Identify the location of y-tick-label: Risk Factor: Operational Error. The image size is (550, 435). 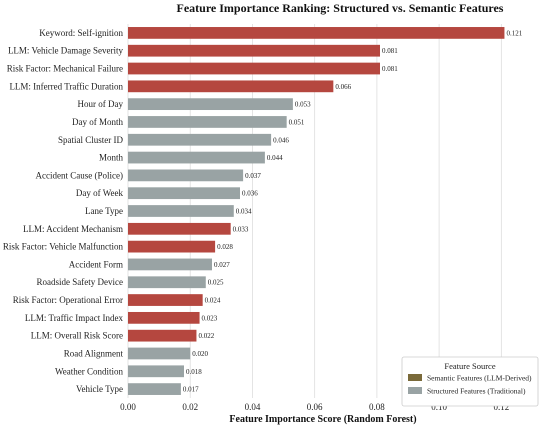
(68, 300).